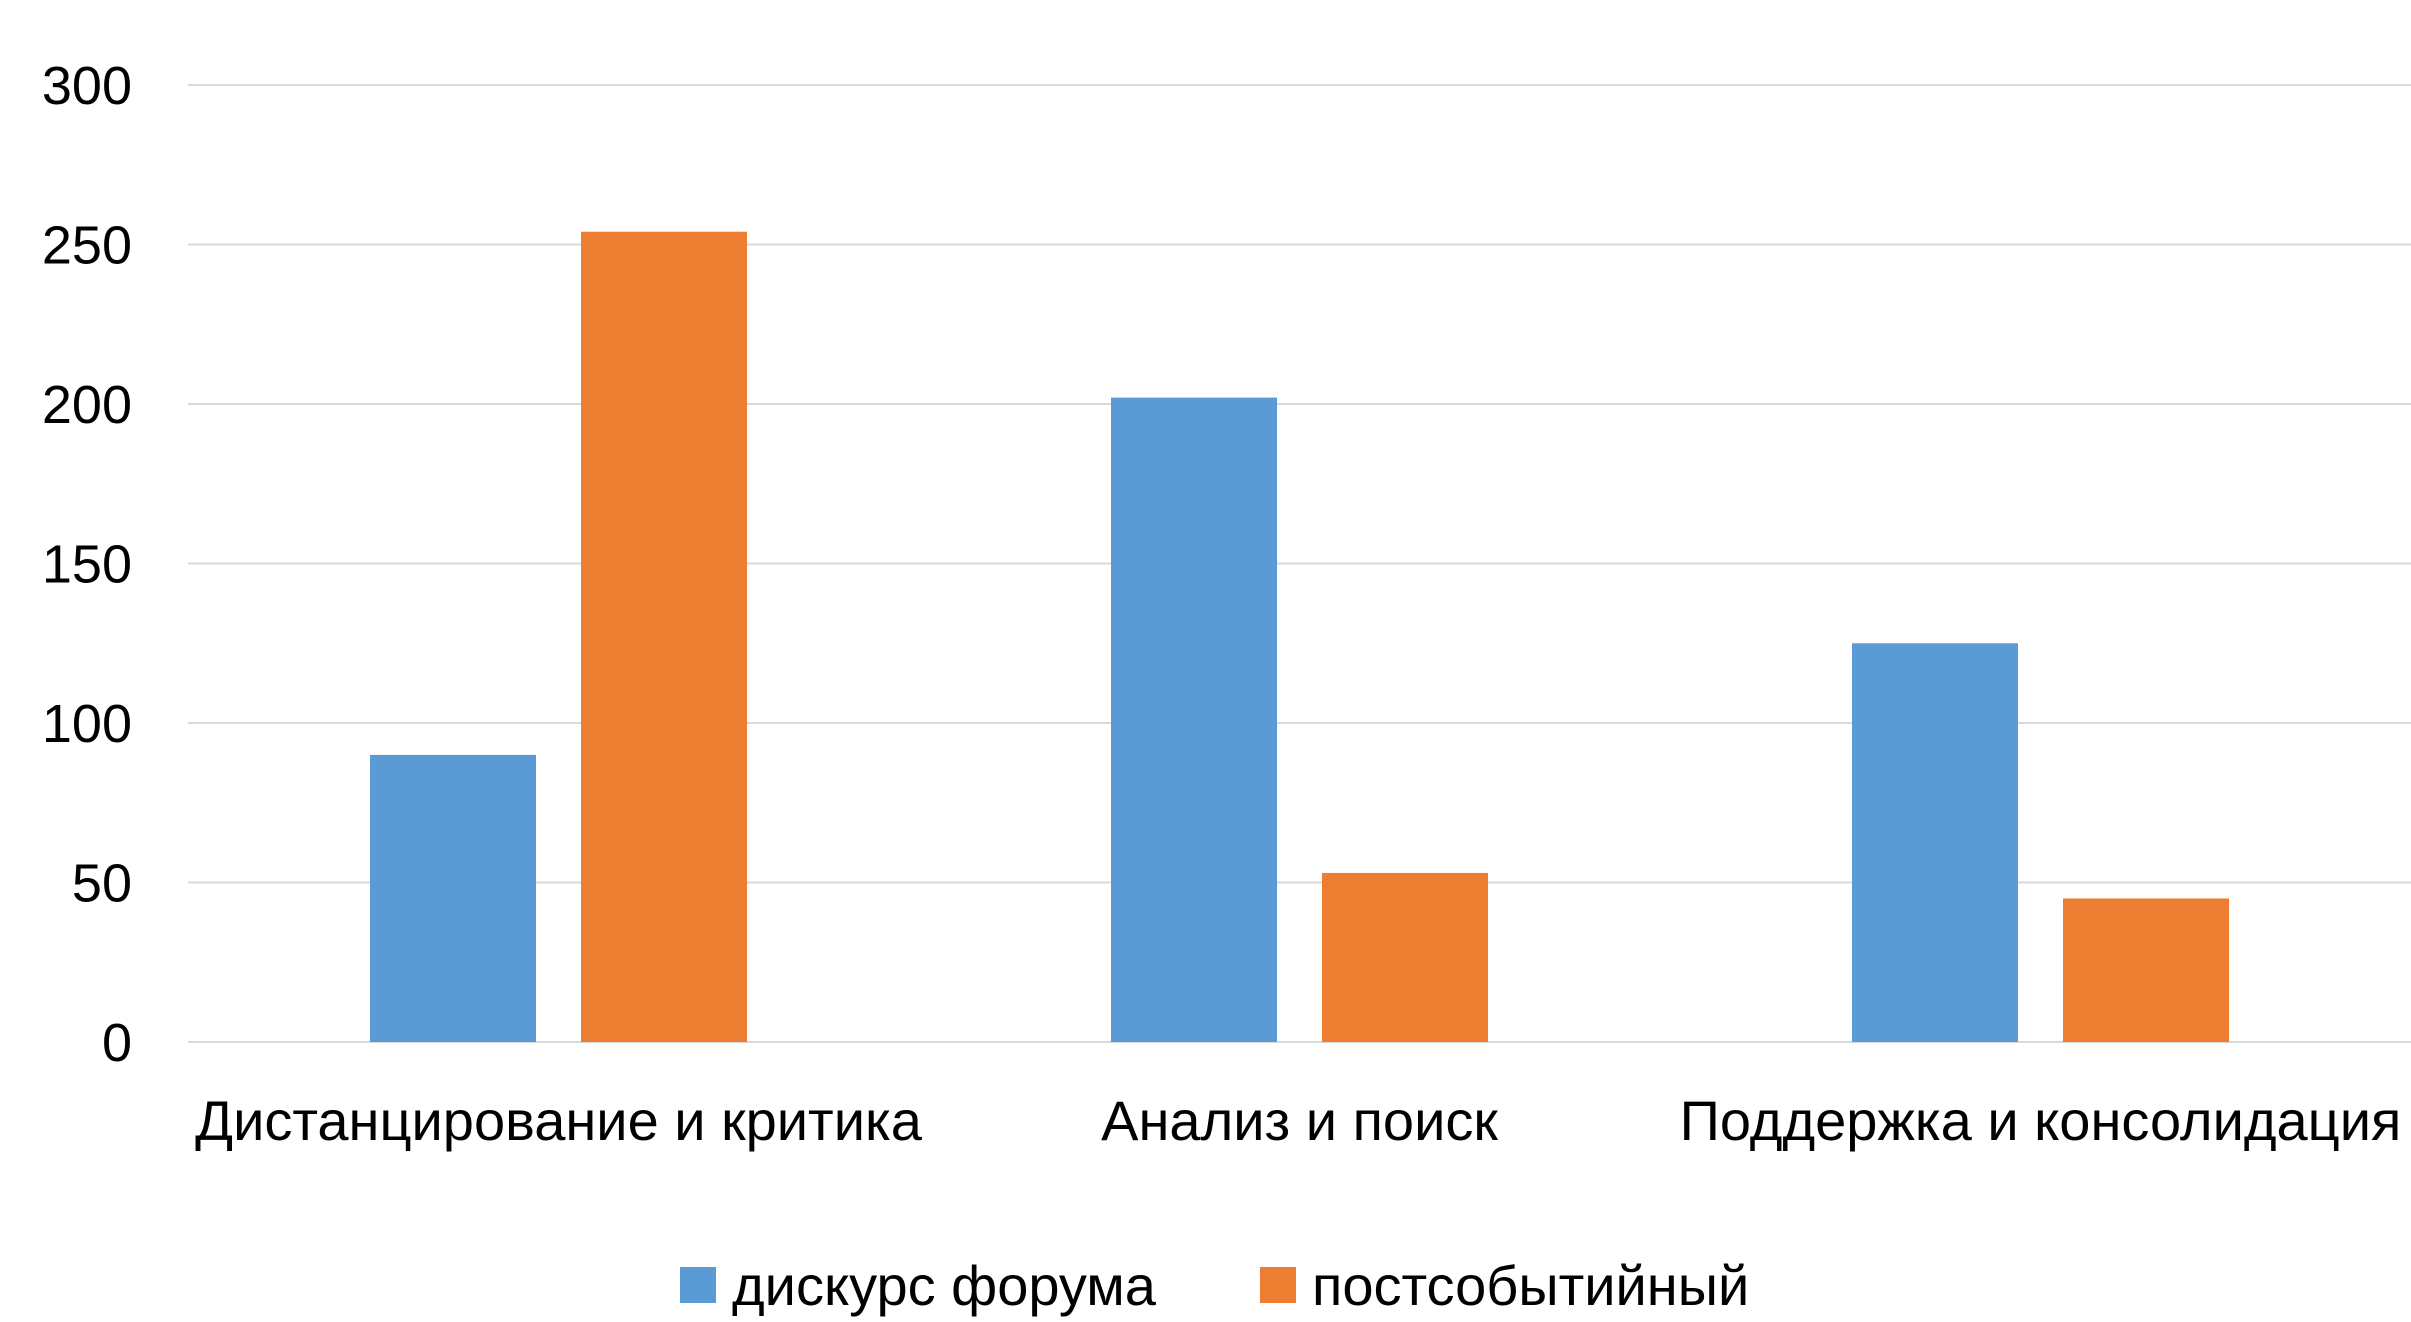 The image size is (2411, 1322). I want to click on y-tick-label: 250, so click(87, 246).